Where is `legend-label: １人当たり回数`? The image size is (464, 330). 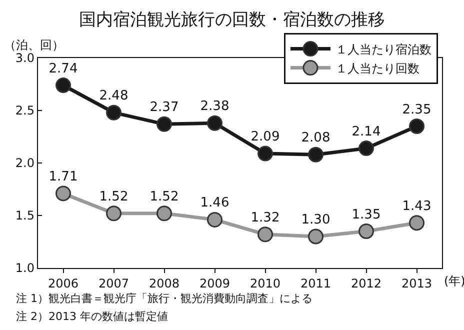
legend-label: １人当たり回数 is located at coordinates (377, 68).